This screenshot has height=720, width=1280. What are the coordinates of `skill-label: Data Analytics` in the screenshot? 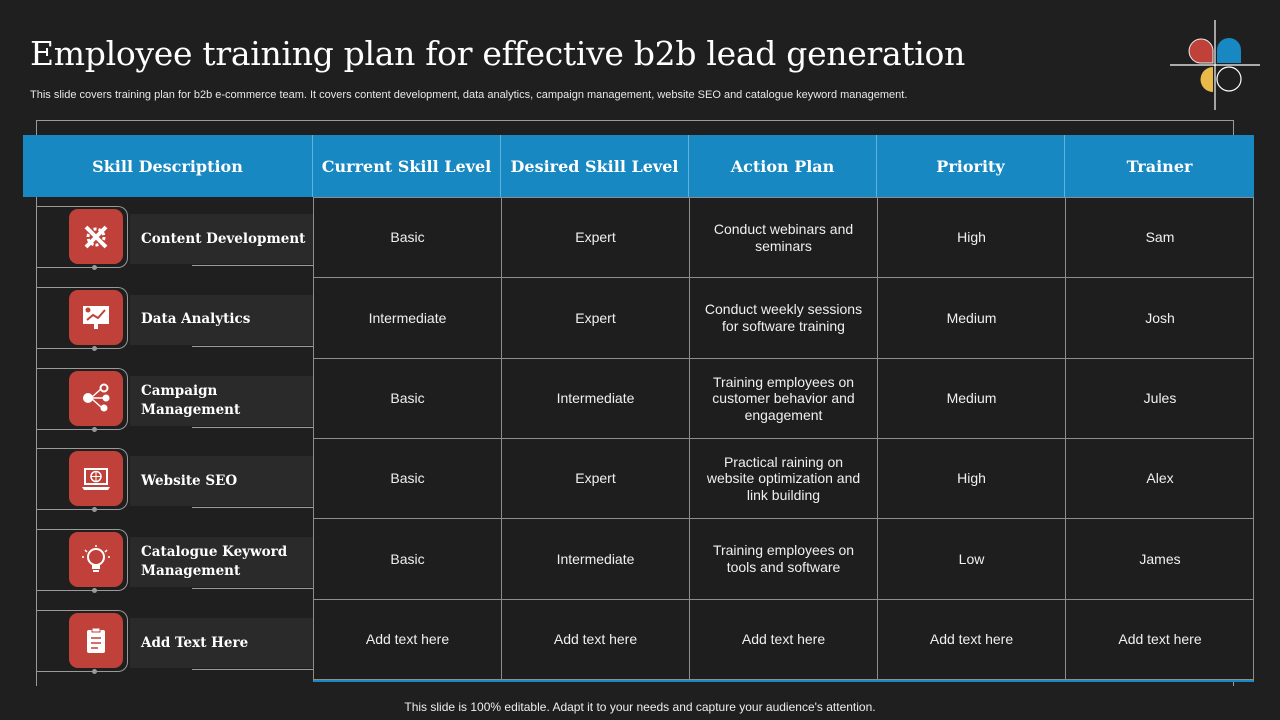 It's located at (196, 319).